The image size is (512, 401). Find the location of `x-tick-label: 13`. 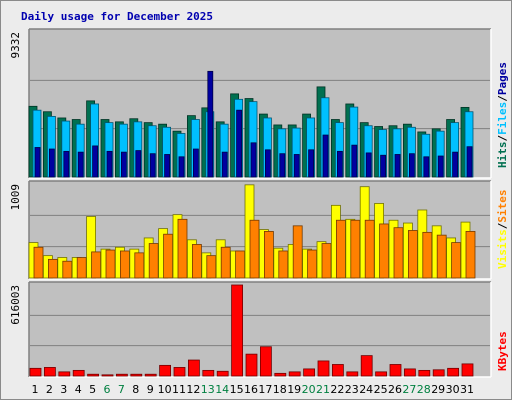

x-tick-label: 13 is located at coordinates (208, 389).